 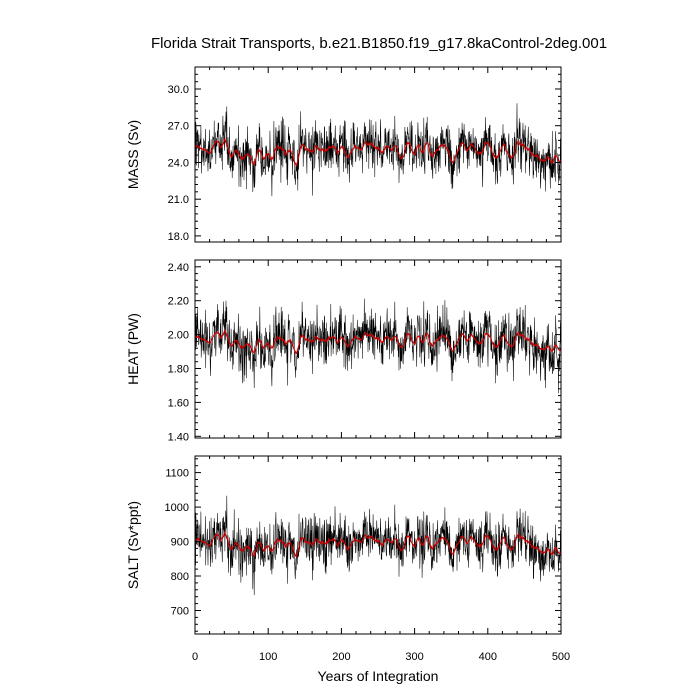 What do you see at coordinates (414, 657) in the screenshot?
I see `x-tick-label: 300` at bounding box center [414, 657].